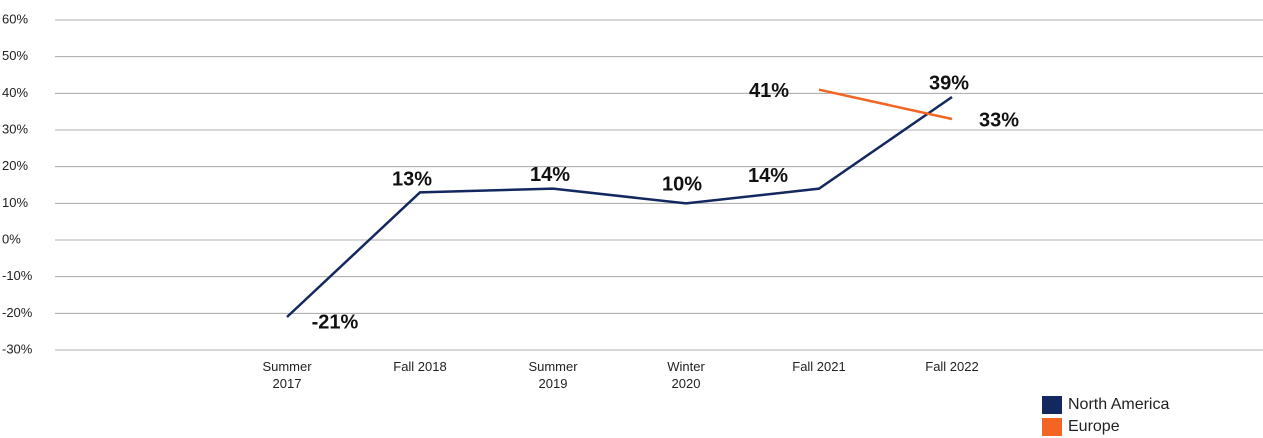 The height and width of the screenshot is (438, 1263). I want to click on data-label: 39%, so click(949, 83).